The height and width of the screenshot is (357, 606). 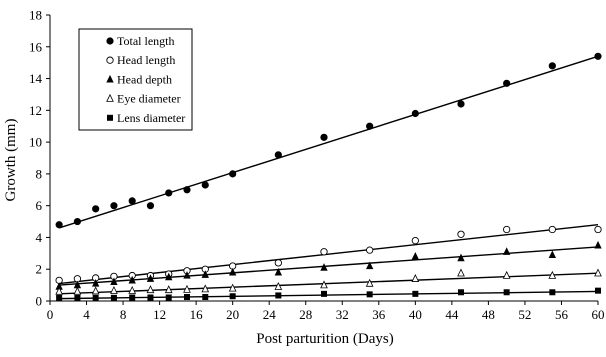 I want to click on x-tick-label: 36, so click(x=379, y=314).